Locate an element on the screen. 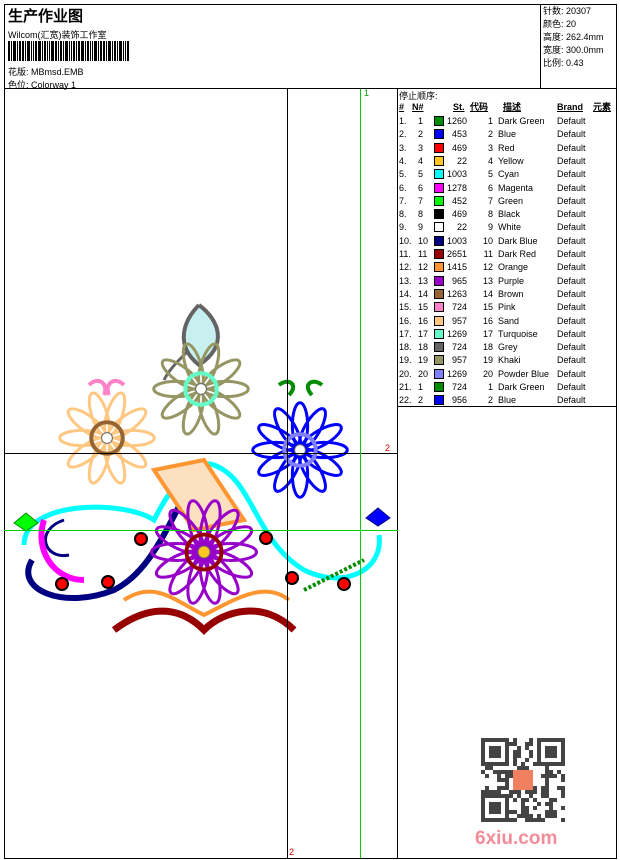 The height and width of the screenshot is (860, 620). color-name: Cyan is located at coordinates (509, 174).